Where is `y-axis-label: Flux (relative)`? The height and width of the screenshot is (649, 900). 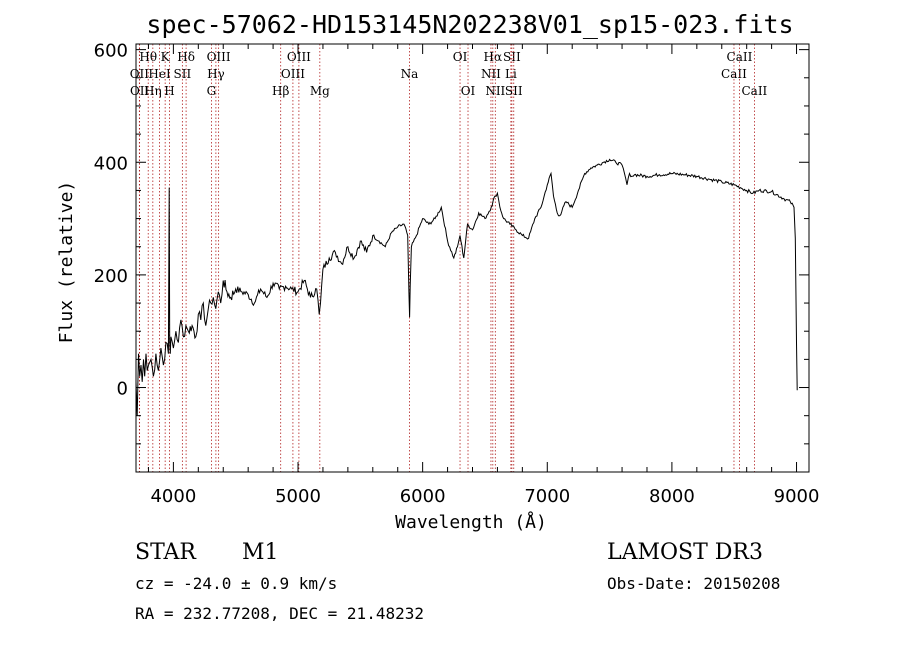
y-axis-label: Flux (relative) is located at coordinates (66, 262).